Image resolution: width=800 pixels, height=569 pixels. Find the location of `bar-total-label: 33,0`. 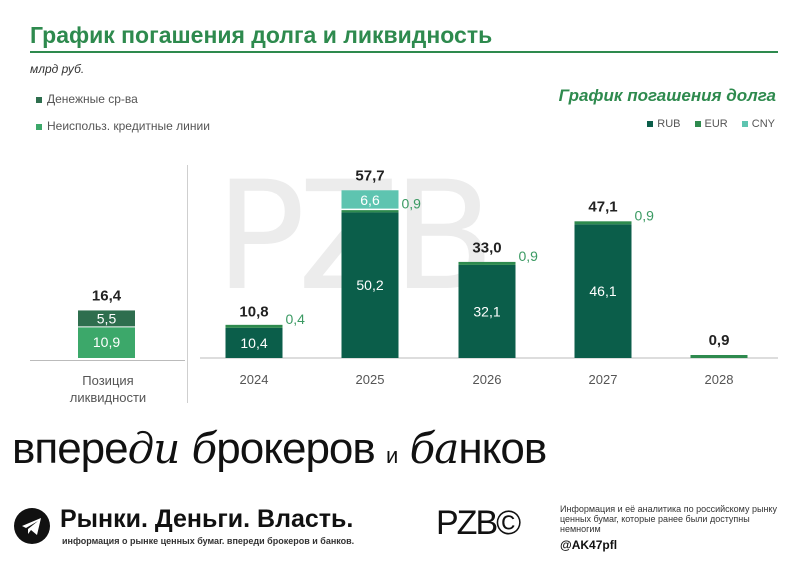

bar-total-label: 33,0 is located at coordinates (486, 247).